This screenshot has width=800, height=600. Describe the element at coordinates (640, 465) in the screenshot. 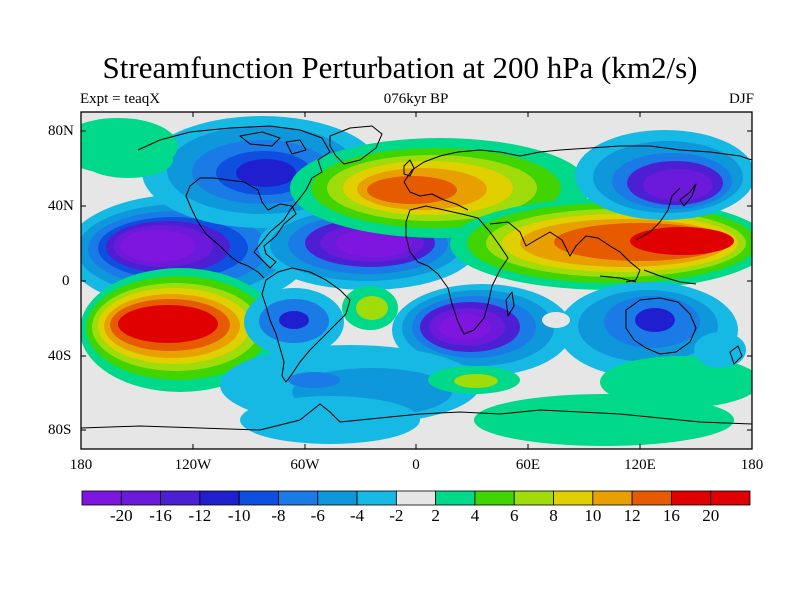

I see `lon-tick-120e: 120E` at that location.